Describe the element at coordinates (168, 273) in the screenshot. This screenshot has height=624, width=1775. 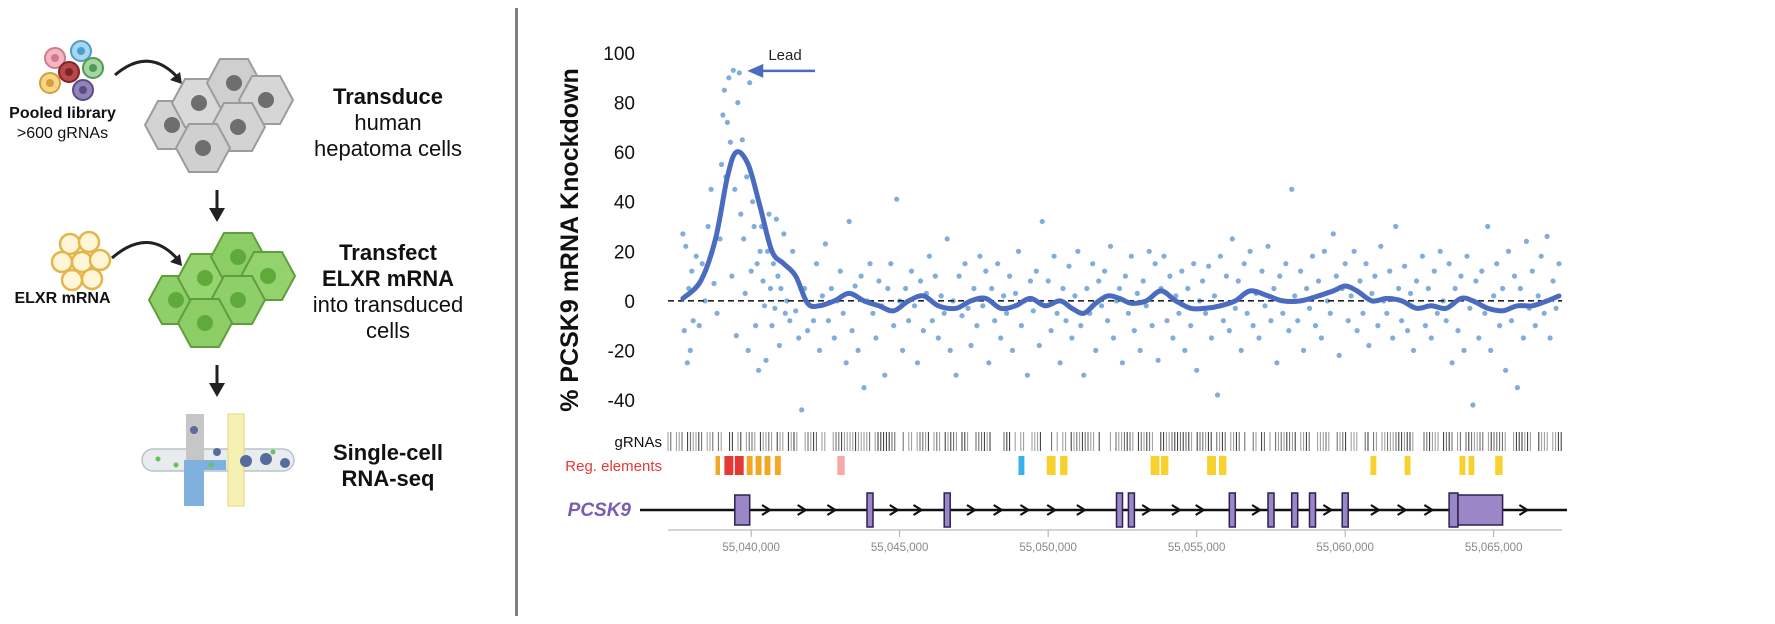
I see `workflow-illustration` at that location.